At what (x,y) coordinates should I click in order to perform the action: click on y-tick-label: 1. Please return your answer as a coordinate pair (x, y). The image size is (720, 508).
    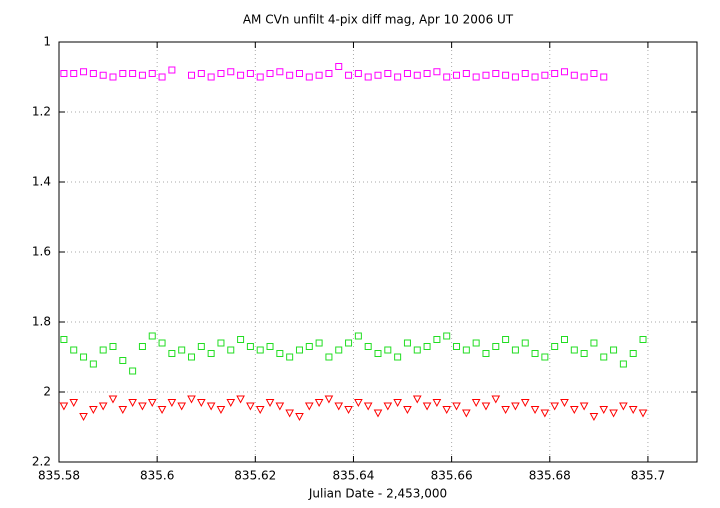
    Looking at the image, I should click on (47, 42).